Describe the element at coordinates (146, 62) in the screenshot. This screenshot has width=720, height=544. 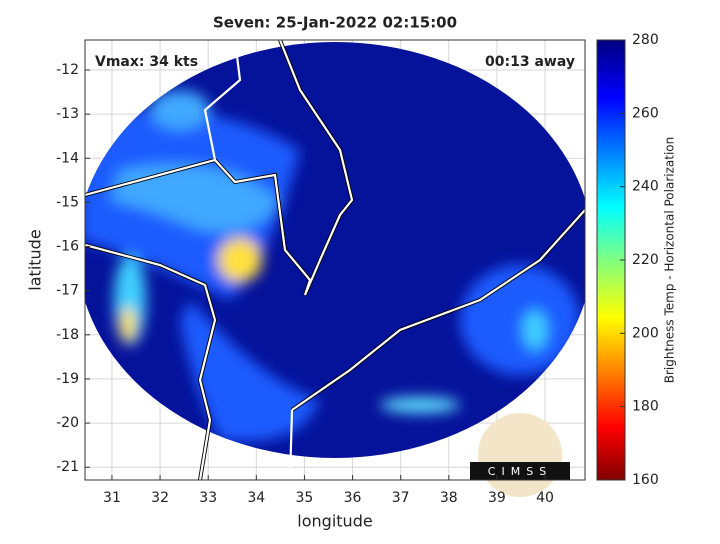
I see `annotation: Vmax: 34 kts` at that location.